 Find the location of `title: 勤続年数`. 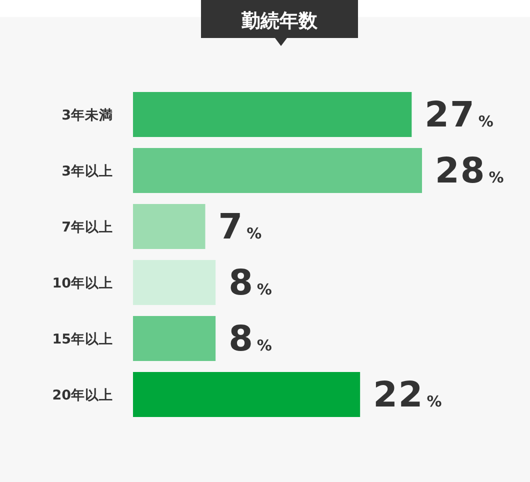

title: 勤続年数 is located at coordinates (279, 23).